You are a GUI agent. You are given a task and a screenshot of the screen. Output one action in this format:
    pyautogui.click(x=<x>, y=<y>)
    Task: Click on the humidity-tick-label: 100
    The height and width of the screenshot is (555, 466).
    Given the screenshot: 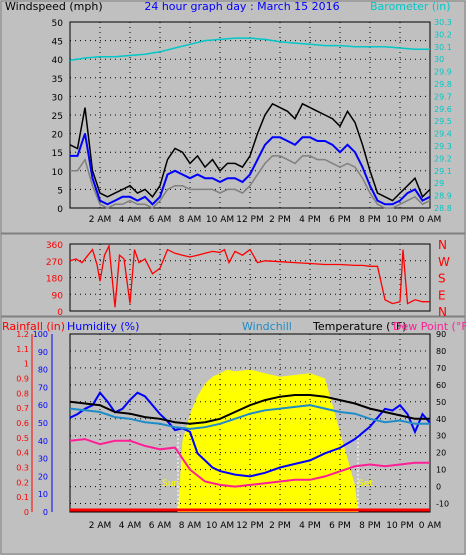 What is the action you would take?
    pyautogui.click(x=40, y=334)
    